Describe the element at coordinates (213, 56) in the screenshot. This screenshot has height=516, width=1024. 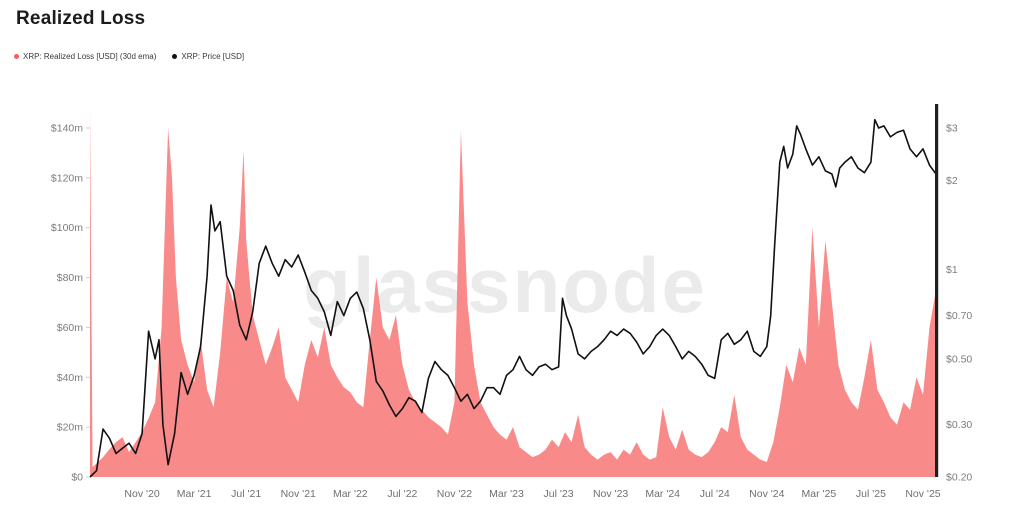
I see `legend-label-price: XRP: Price [USD]` at that location.